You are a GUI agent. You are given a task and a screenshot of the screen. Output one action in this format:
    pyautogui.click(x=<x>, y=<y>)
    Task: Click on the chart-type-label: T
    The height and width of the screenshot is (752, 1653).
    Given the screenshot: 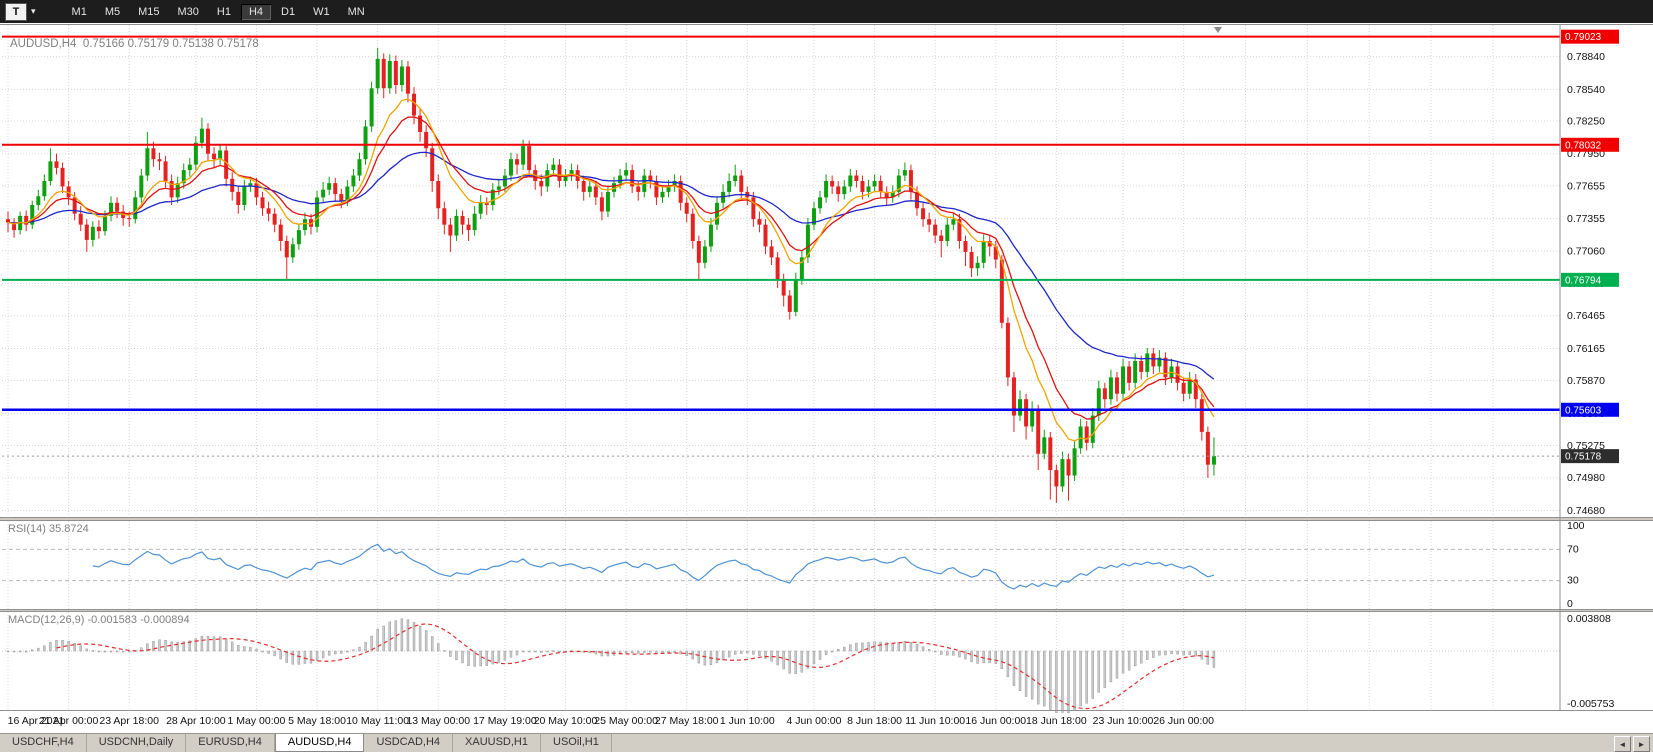 What is the action you would take?
    pyautogui.click(x=16, y=11)
    